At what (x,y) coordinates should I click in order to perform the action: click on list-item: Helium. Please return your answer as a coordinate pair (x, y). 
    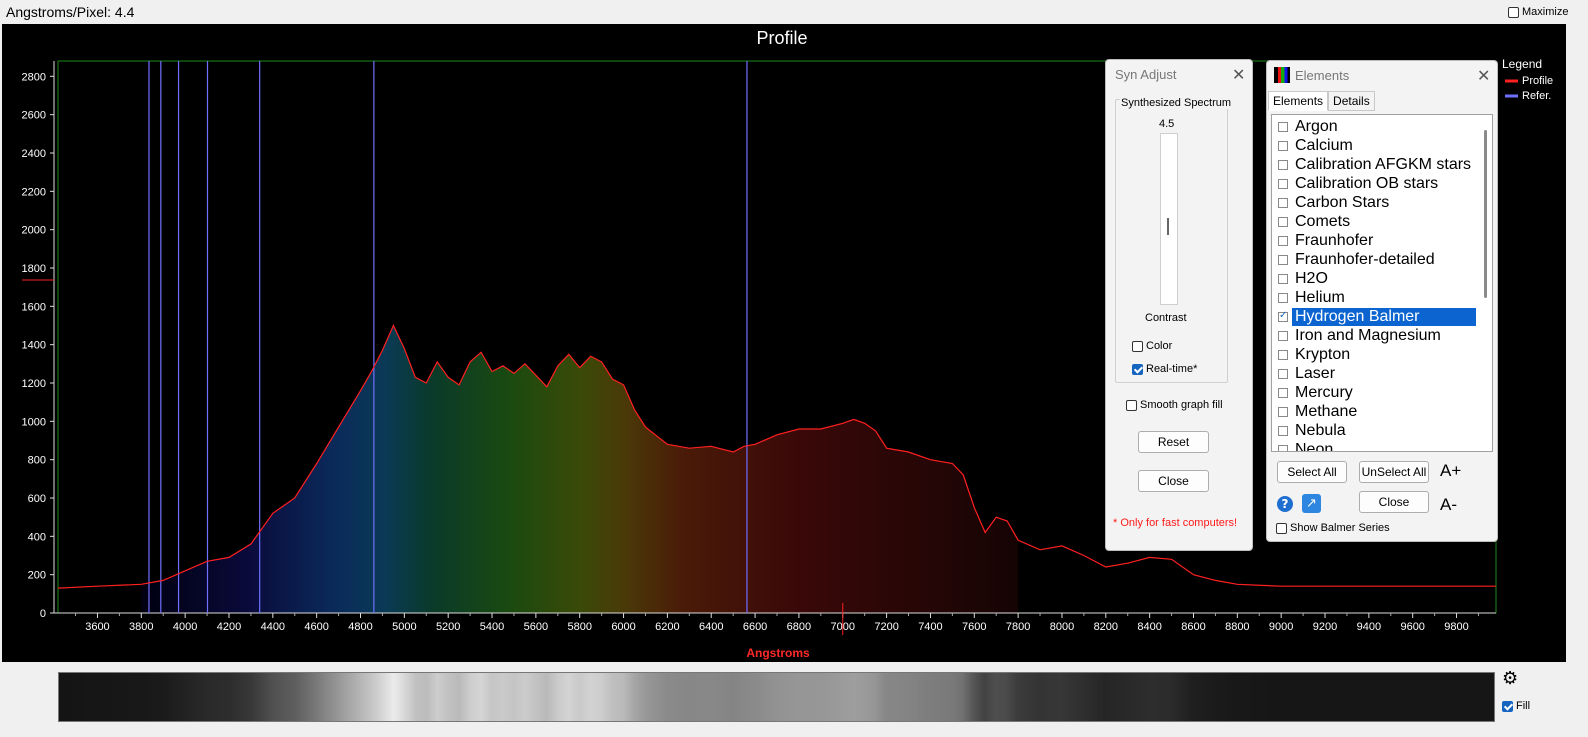
    Looking at the image, I should click on (1374, 297).